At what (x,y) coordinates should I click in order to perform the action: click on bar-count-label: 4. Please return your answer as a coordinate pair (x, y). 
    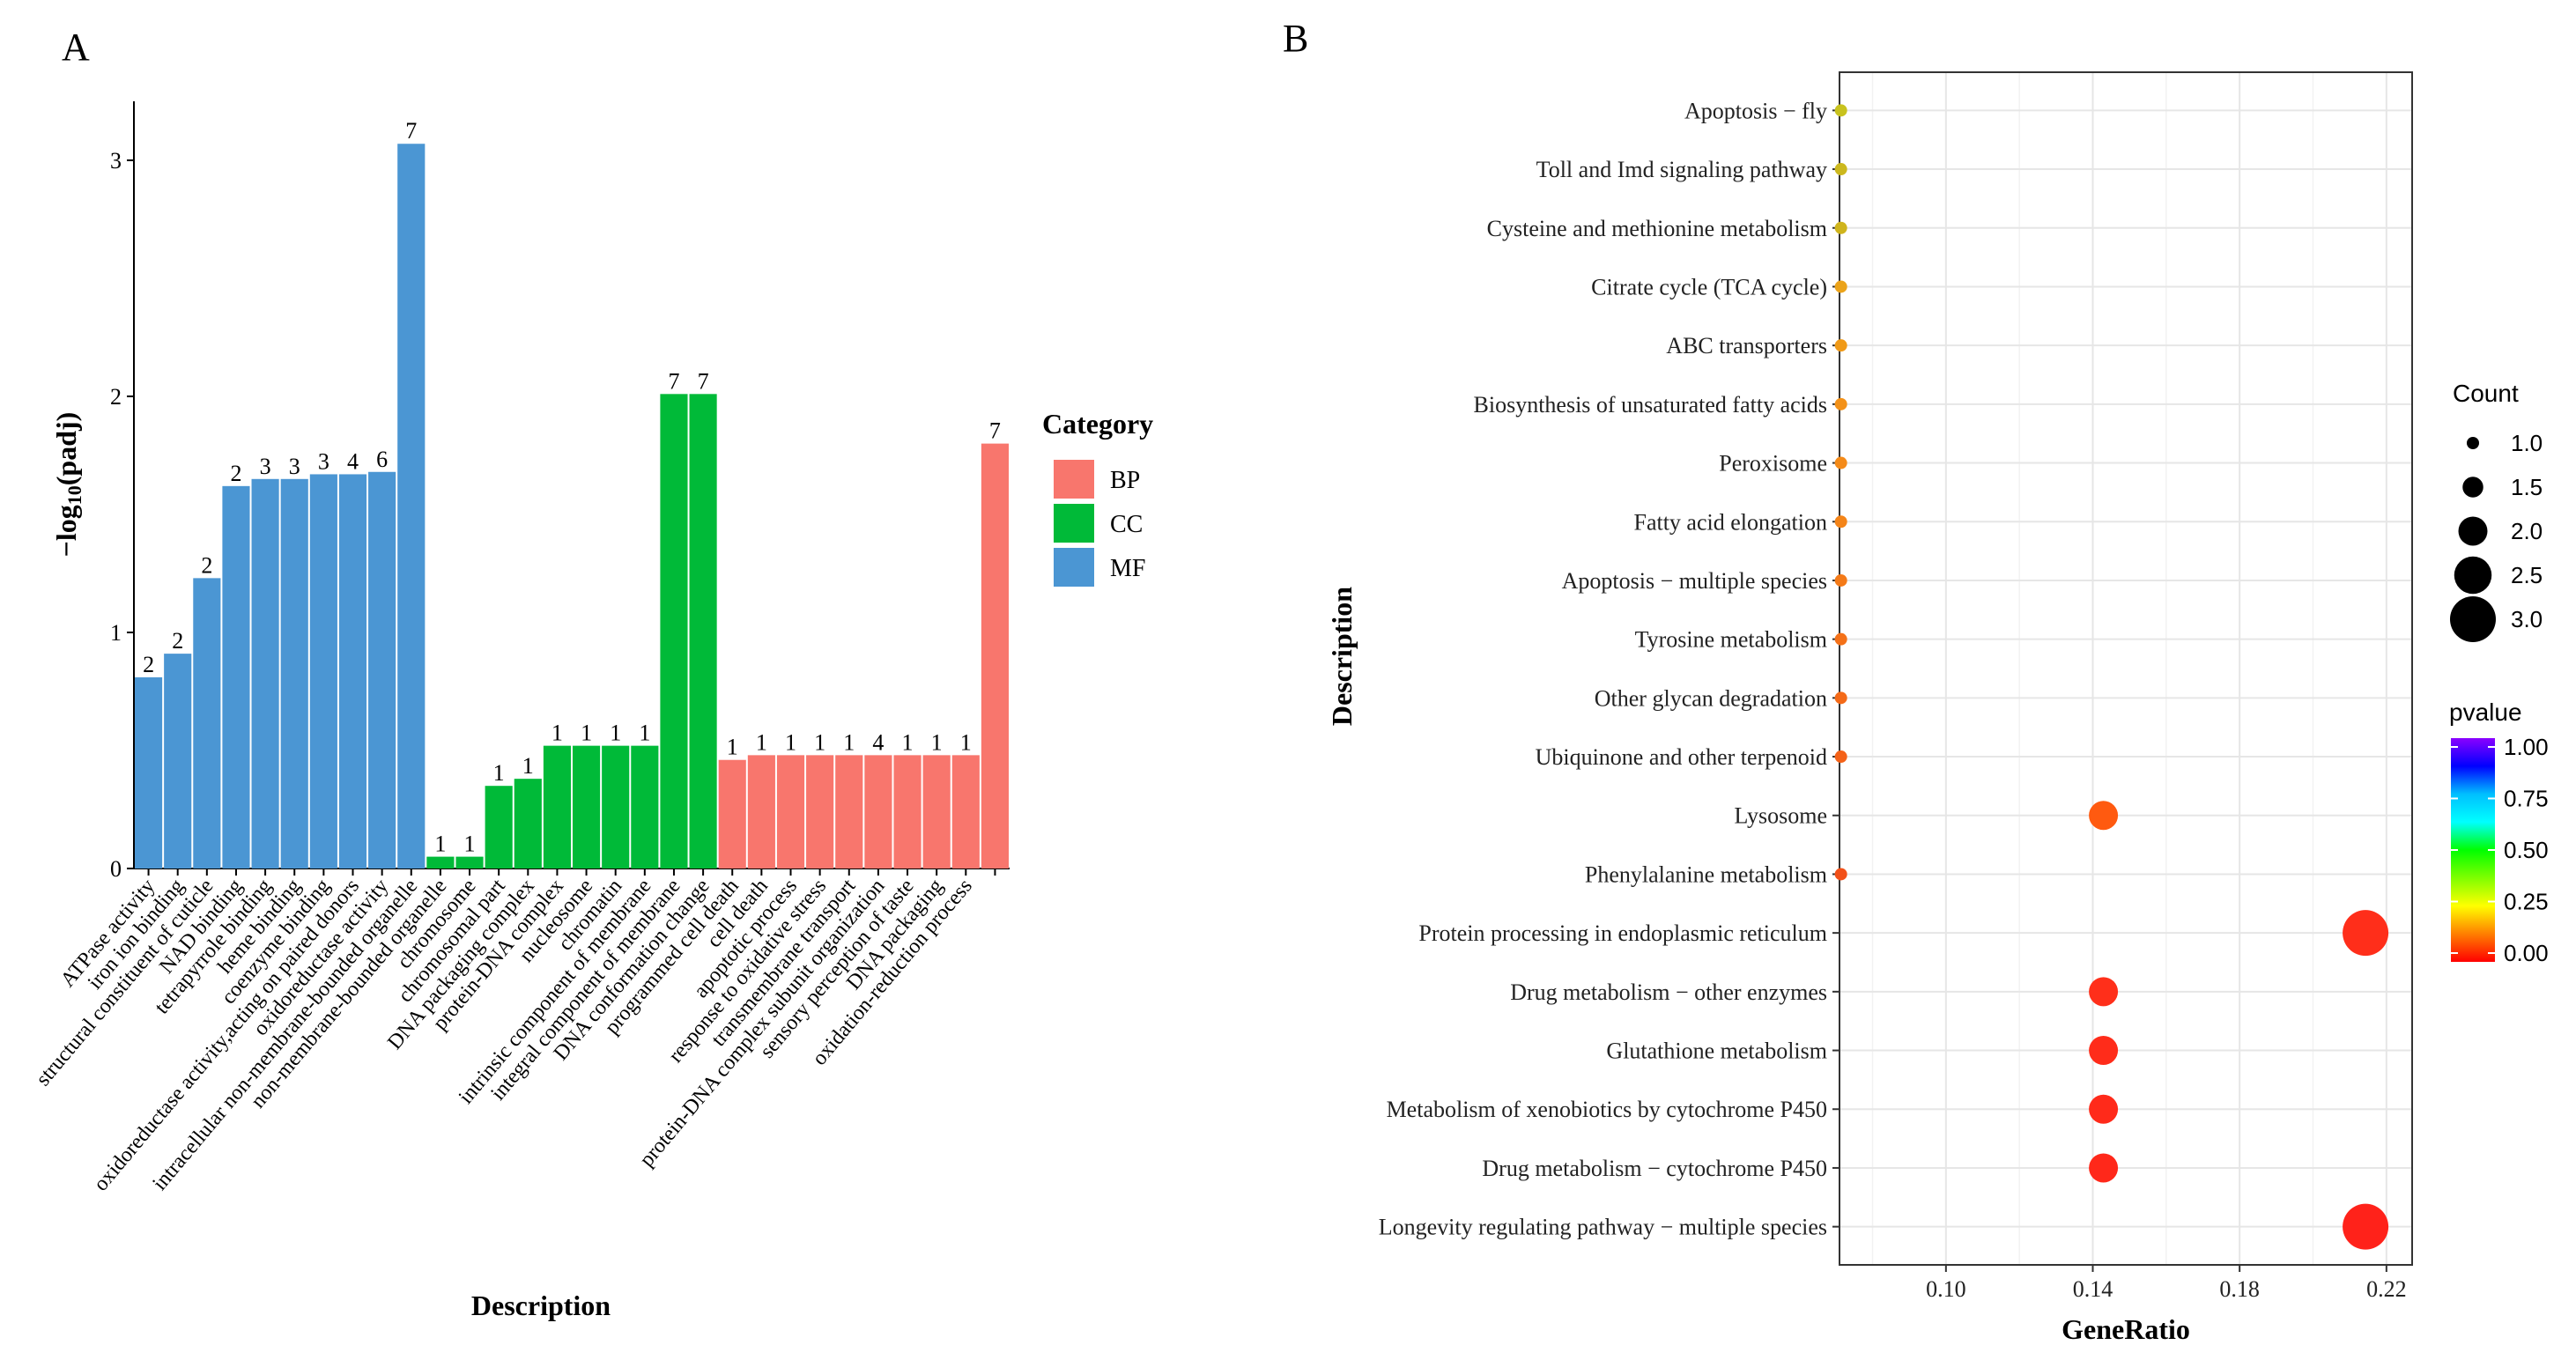
    Looking at the image, I should click on (878, 742).